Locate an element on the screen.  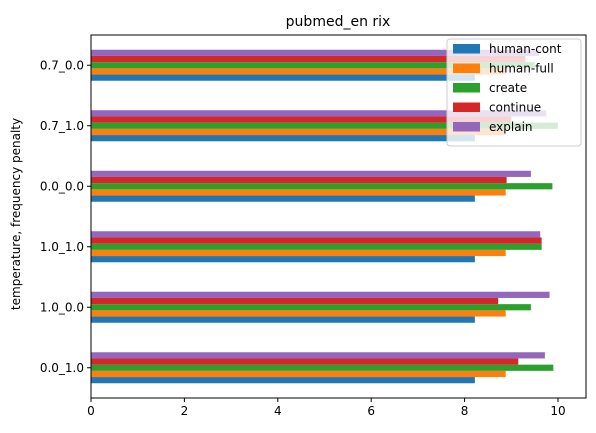
bar-continue-1.0_1.0 is located at coordinates (316, 240).